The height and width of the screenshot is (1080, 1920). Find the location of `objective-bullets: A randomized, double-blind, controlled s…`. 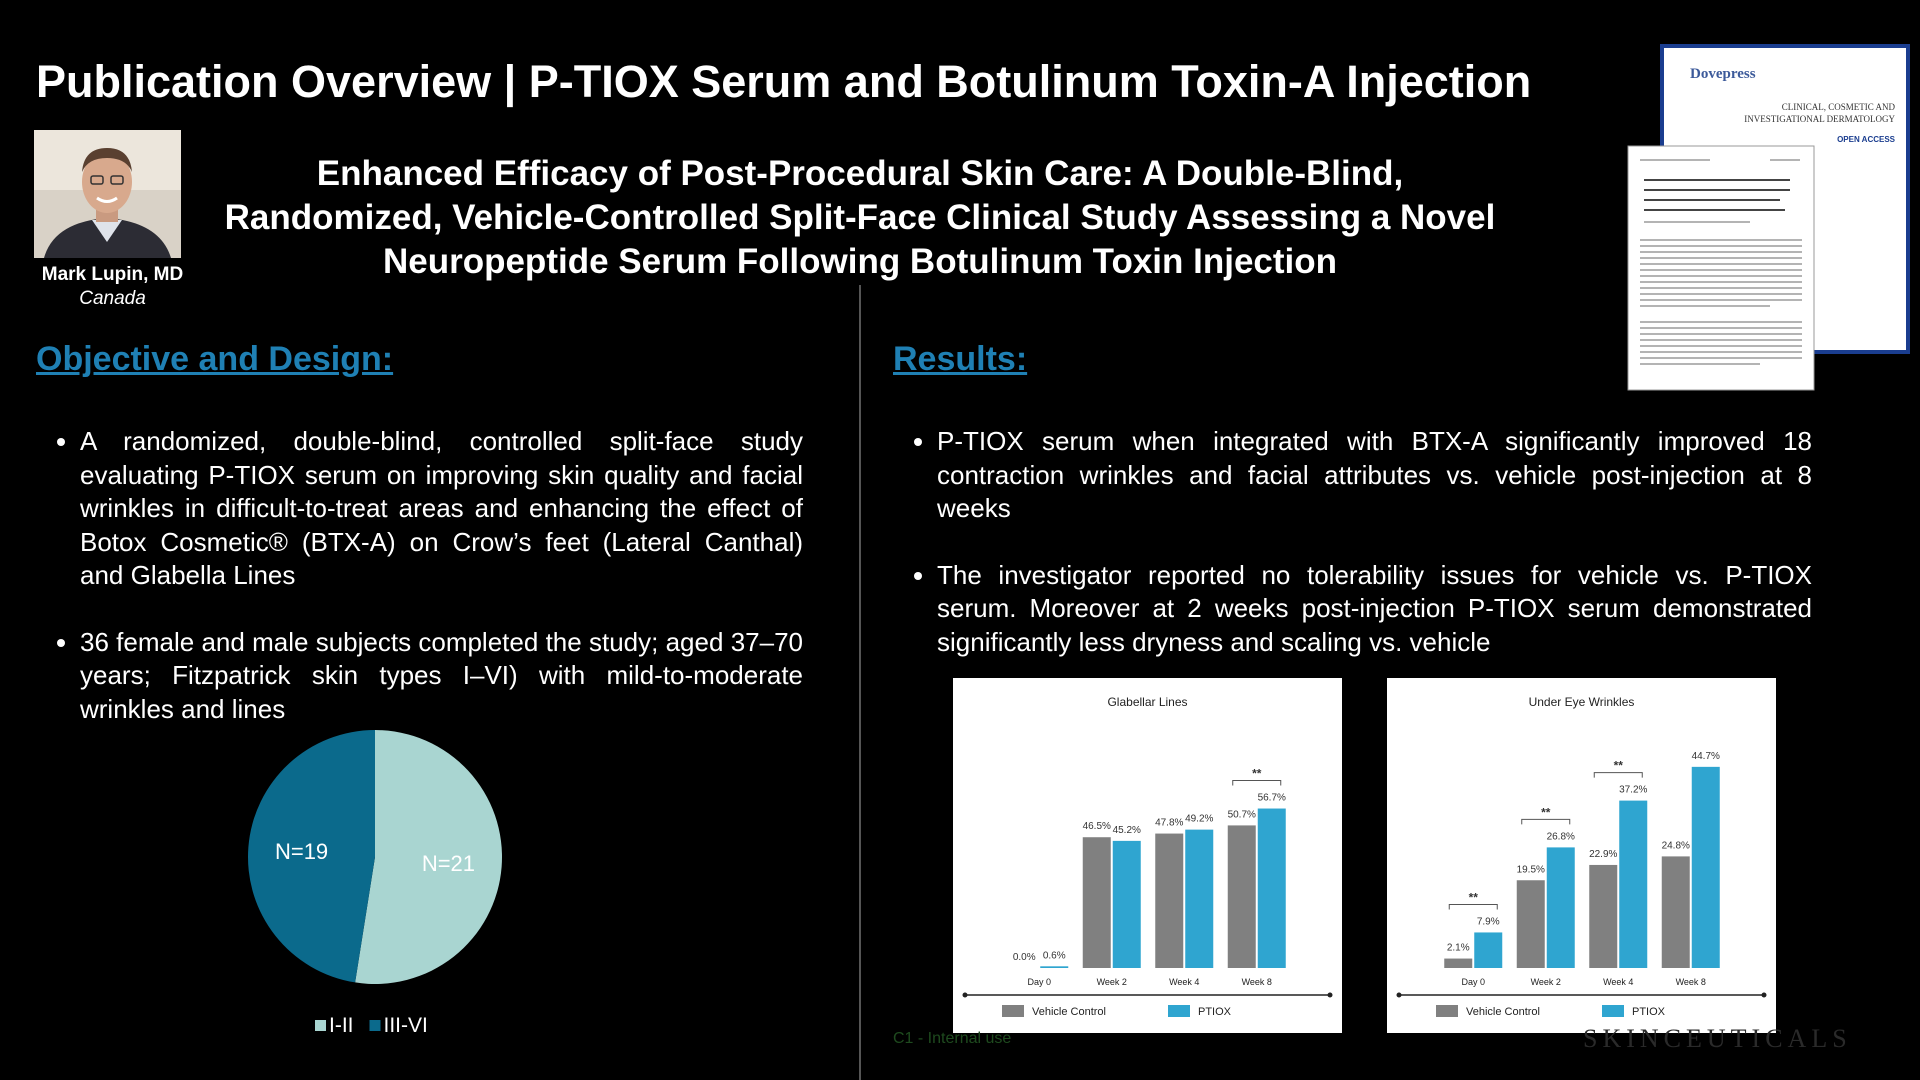

objective-bullets: A randomized, double-blind, controlled s… is located at coordinates (419, 592).